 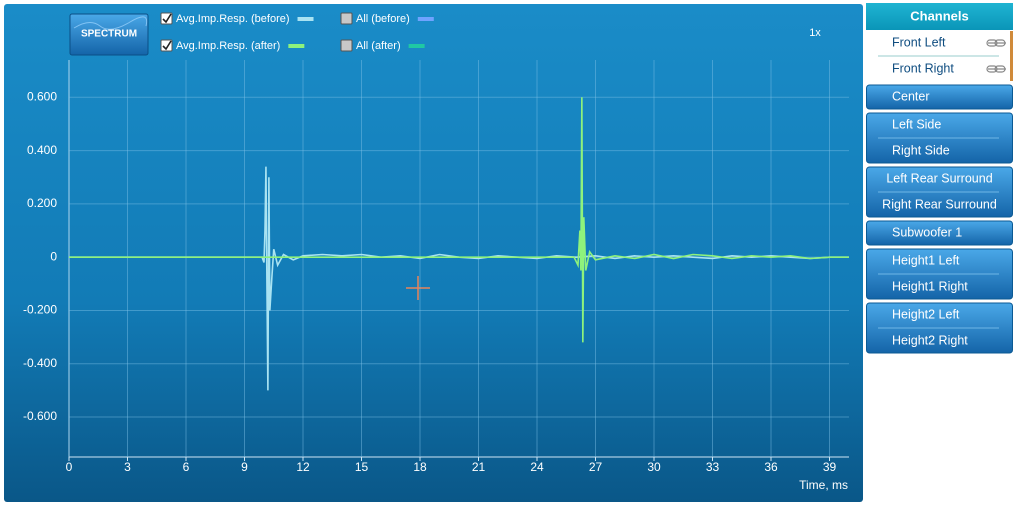 What do you see at coordinates (127, 467) in the screenshot?
I see `x-tick-label: 3` at bounding box center [127, 467].